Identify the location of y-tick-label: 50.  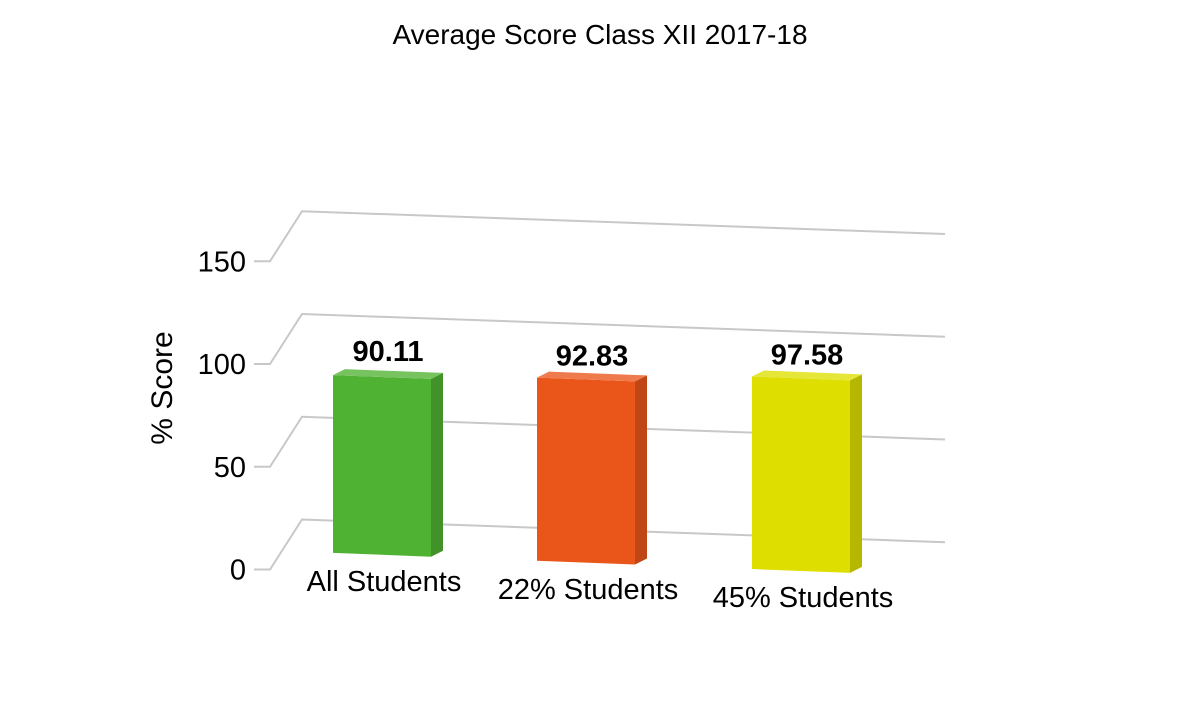
(230, 468).